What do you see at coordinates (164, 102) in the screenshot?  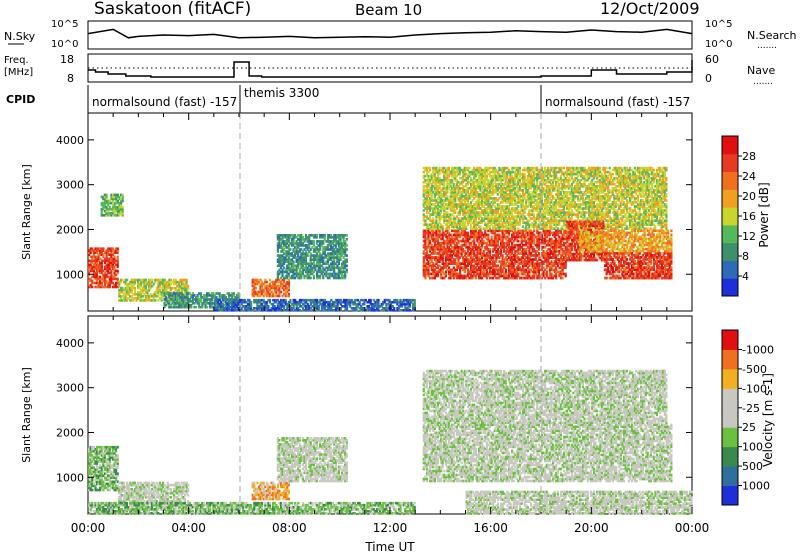 I see `cpid-segment-1: normalsound (fast) -157` at bounding box center [164, 102].